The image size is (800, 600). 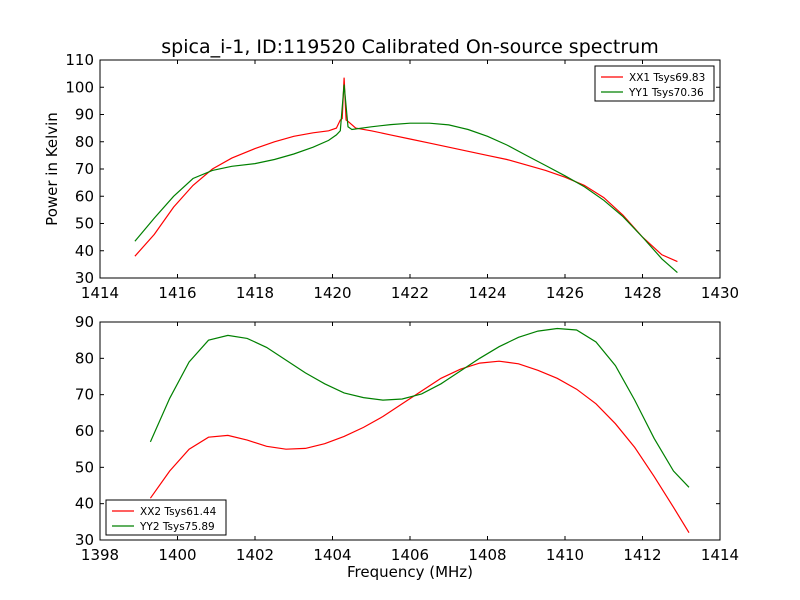 What do you see at coordinates (487, 293) in the screenshot?
I see `x-tick-label: 1424` at bounding box center [487, 293].